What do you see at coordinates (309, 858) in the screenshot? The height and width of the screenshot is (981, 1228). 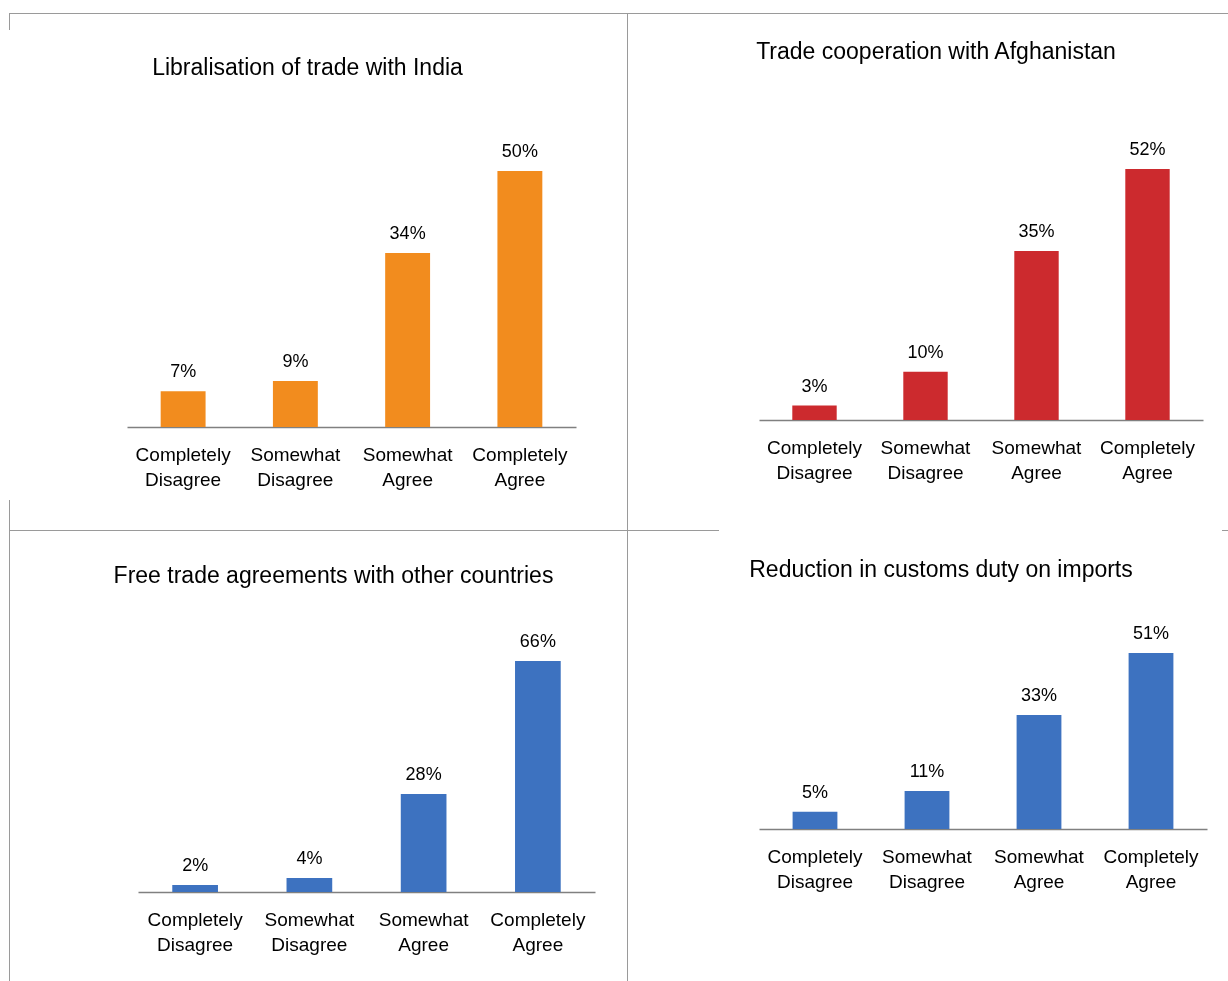 I see `data-label: 4%` at bounding box center [309, 858].